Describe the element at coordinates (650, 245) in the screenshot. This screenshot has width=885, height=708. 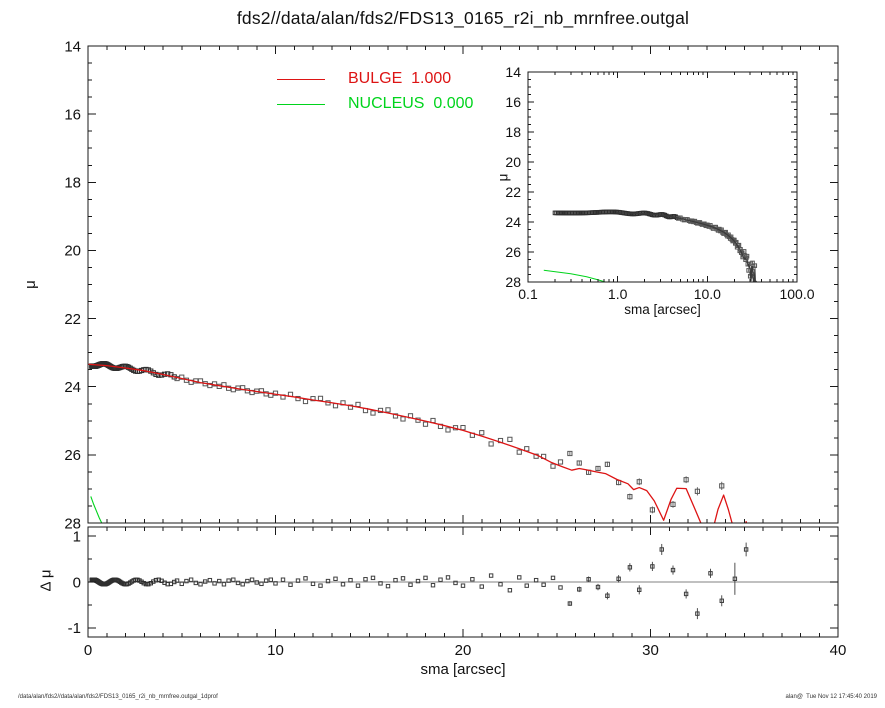
I see `inset-plot-data` at that location.